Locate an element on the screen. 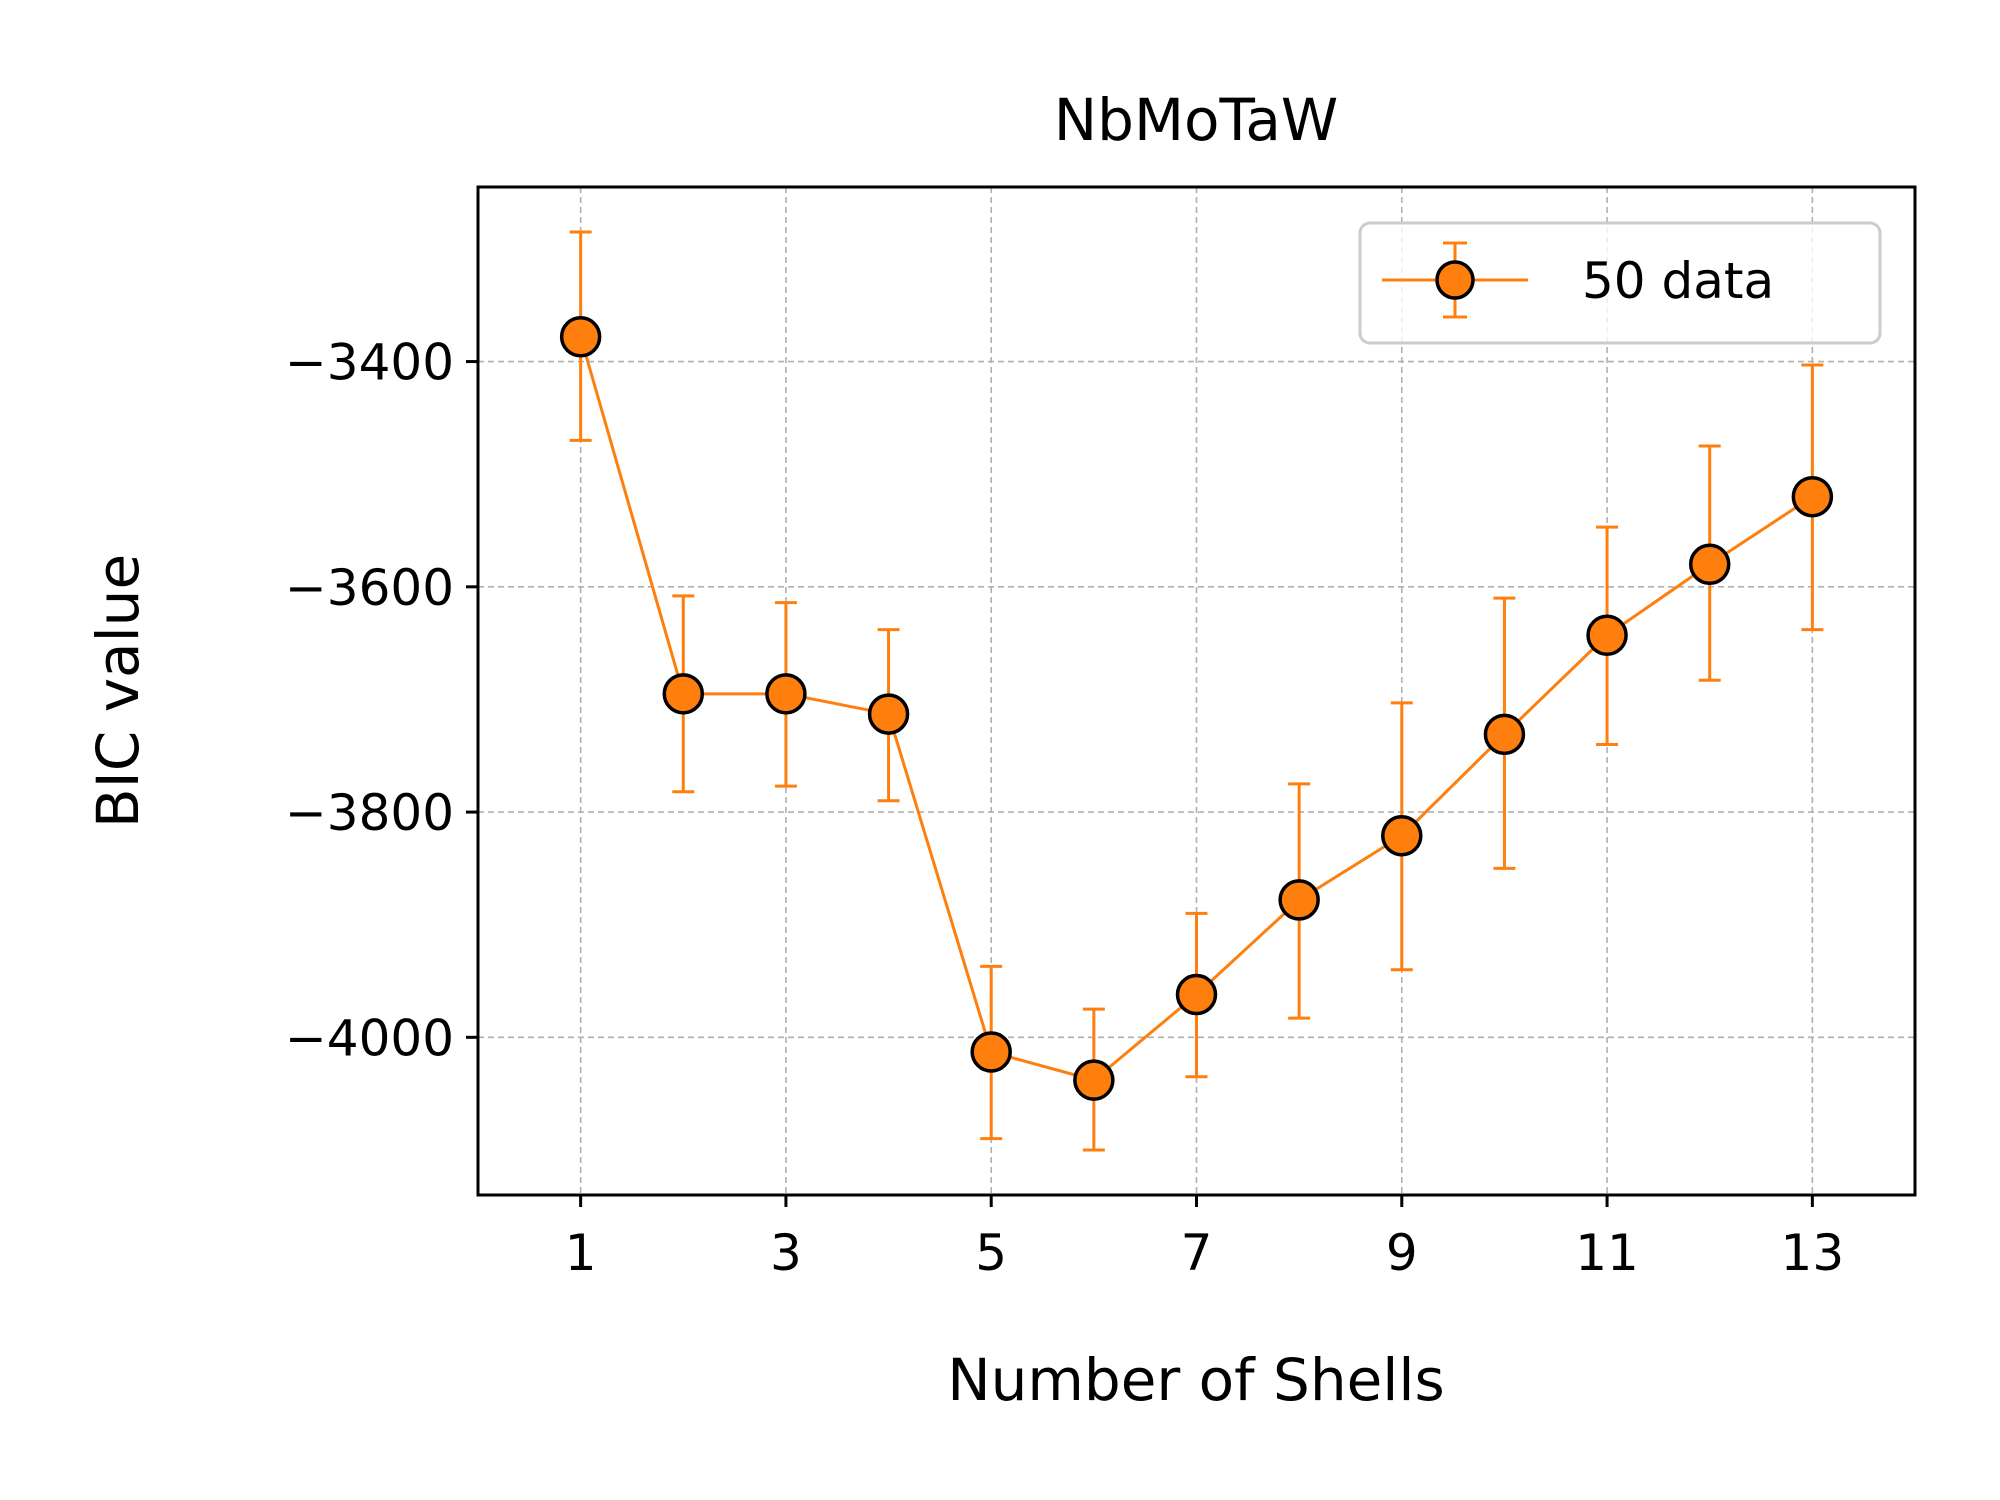 The width and height of the screenshot is (2000, 1500). y-tick-label: −4000 is located at coordinates (369, 1038).